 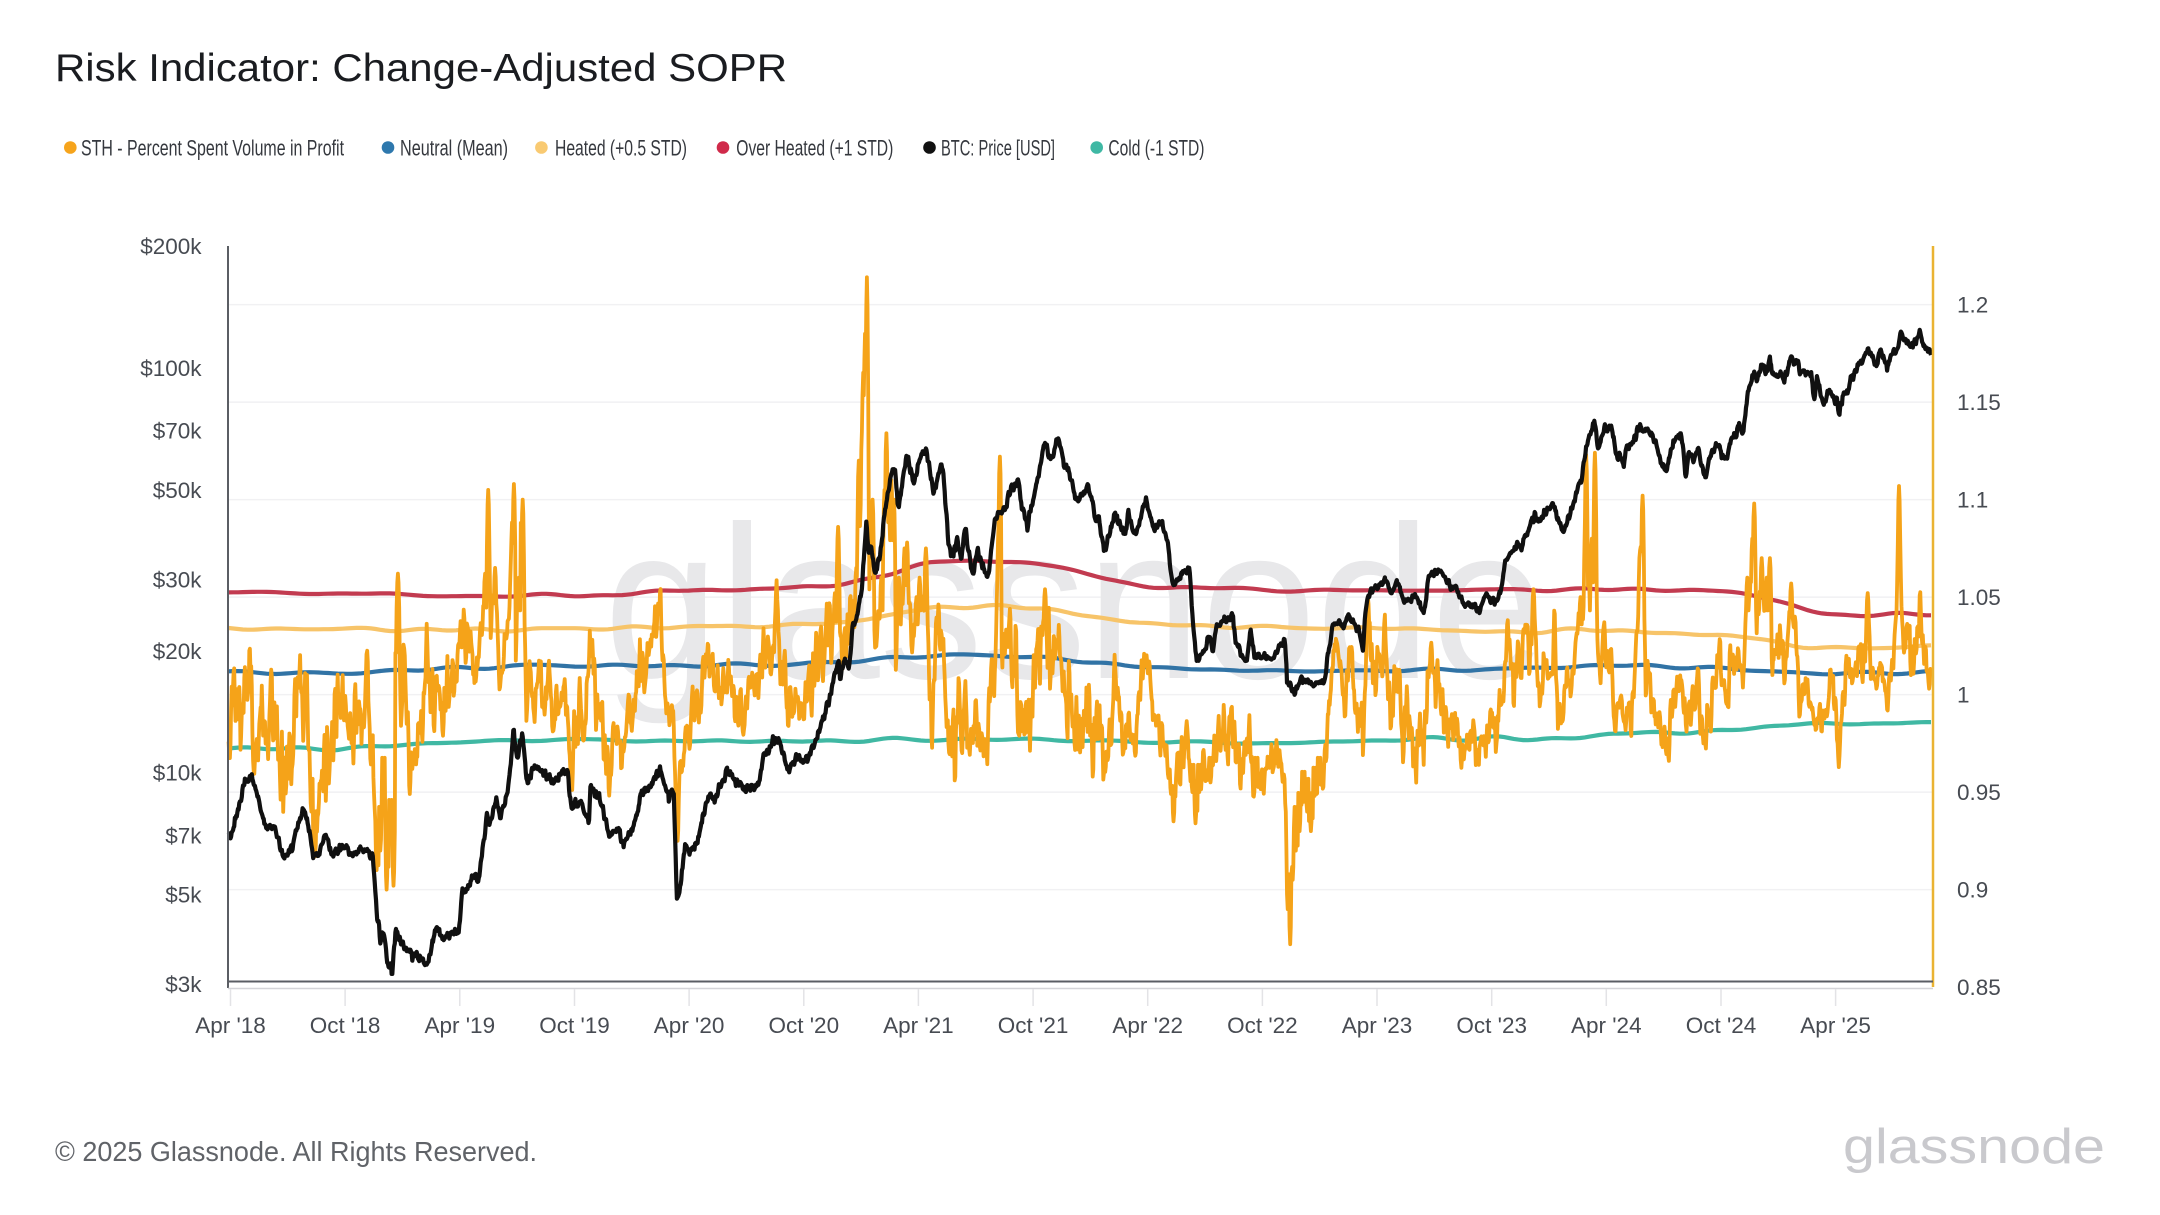 What do you see at coordinates (814, 148) in the screenshot?
I see `svg-text: Over Heated (+1 STD)` at bounding box center [814, 148].